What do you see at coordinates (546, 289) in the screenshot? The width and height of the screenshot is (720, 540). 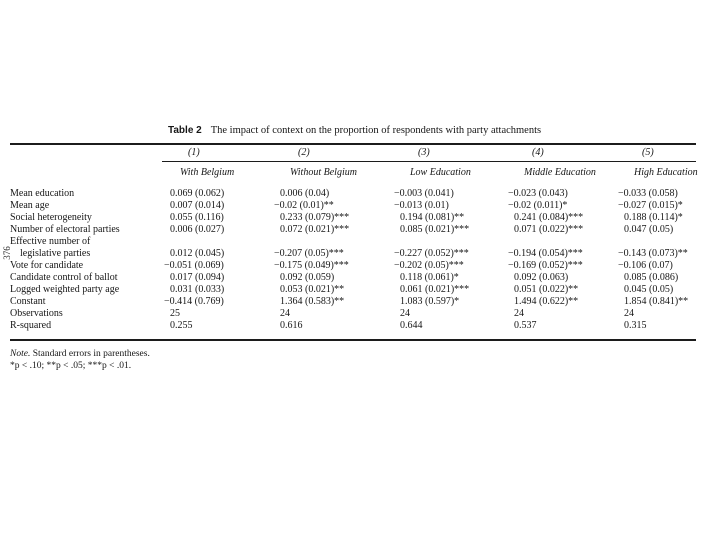 I see `value-cell-middle-education: 0.051 (0.022)**` at bounding box center [546, 289].